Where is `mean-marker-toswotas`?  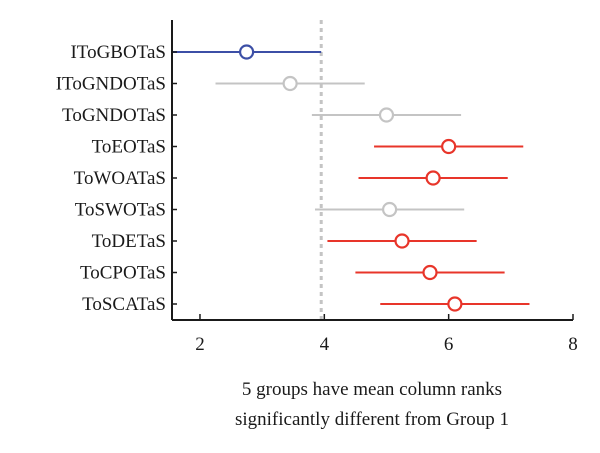
mean-marker-toswotas is located at coordinates (389, 209).